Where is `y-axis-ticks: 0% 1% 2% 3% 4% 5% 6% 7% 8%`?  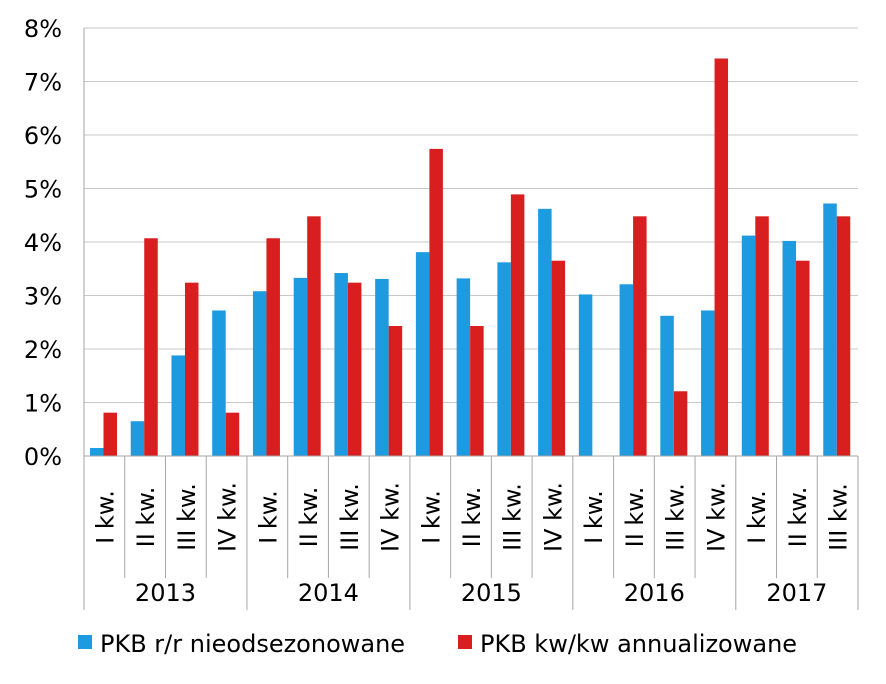 y-axis-ticks: 0% 1% 2% 3% 4% 5% 6% 7% 8% is located at coordinates (43, 243).